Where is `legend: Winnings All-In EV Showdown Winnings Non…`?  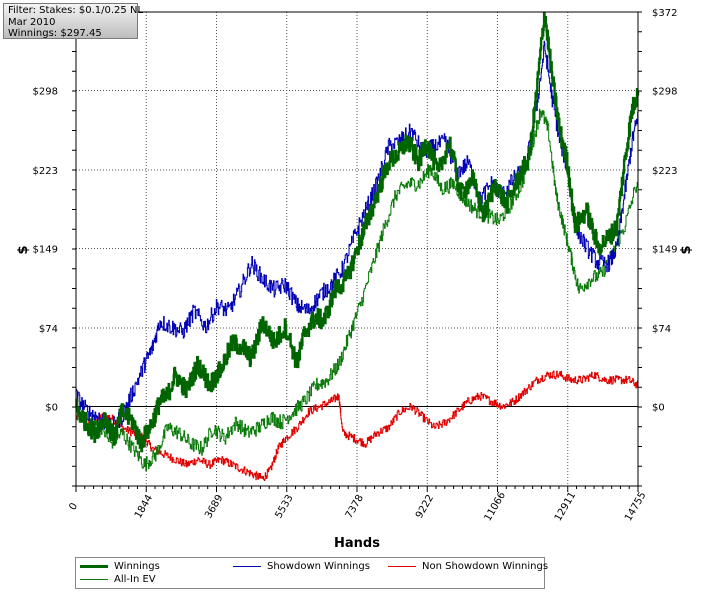
legend: Winnings All-In EV Showdown Winnings Non… is located at coordinates (311, 573).